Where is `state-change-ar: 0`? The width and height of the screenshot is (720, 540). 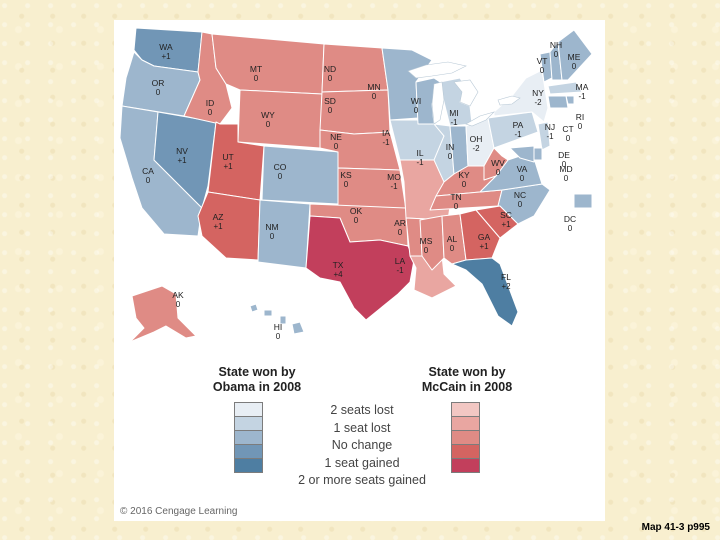 state-change-ar: 0 is located at coordinates (400, 232).